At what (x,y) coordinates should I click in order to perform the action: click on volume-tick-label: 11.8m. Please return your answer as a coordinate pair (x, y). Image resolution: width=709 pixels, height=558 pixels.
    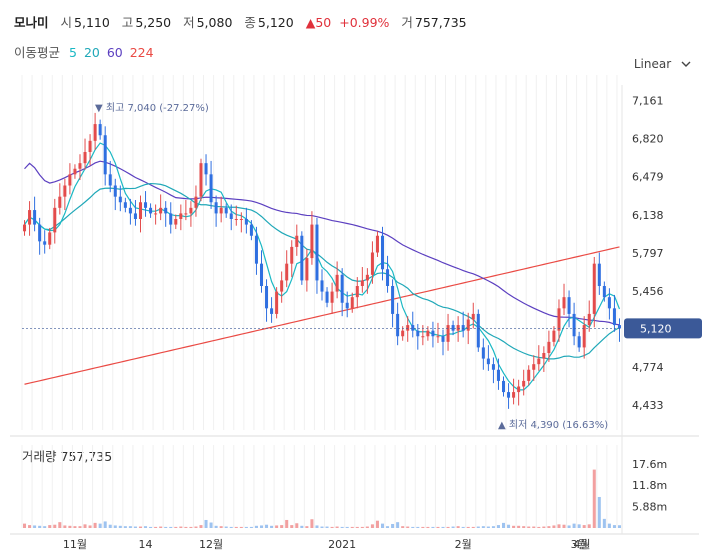
    Looking at the image, I should click on (649, 485).